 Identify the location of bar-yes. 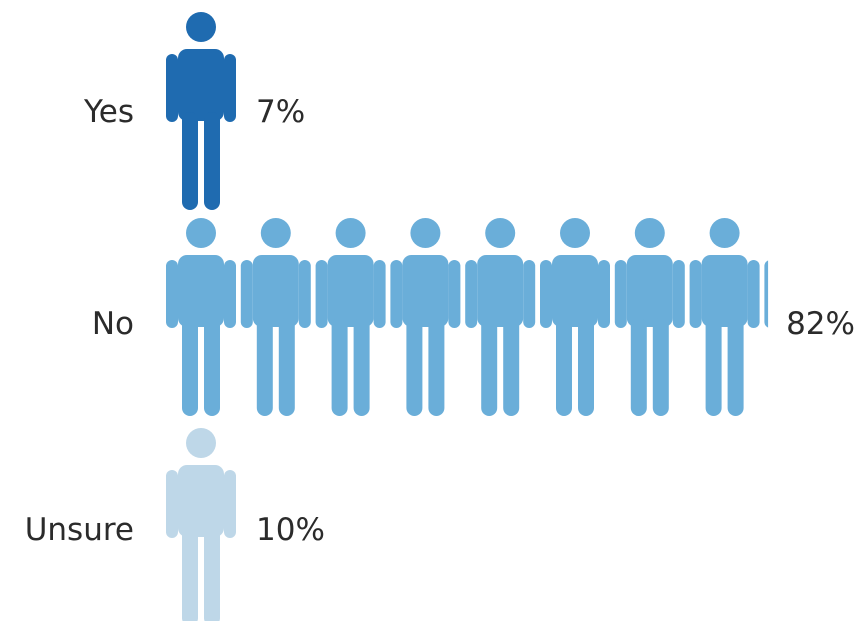
(201, 111).